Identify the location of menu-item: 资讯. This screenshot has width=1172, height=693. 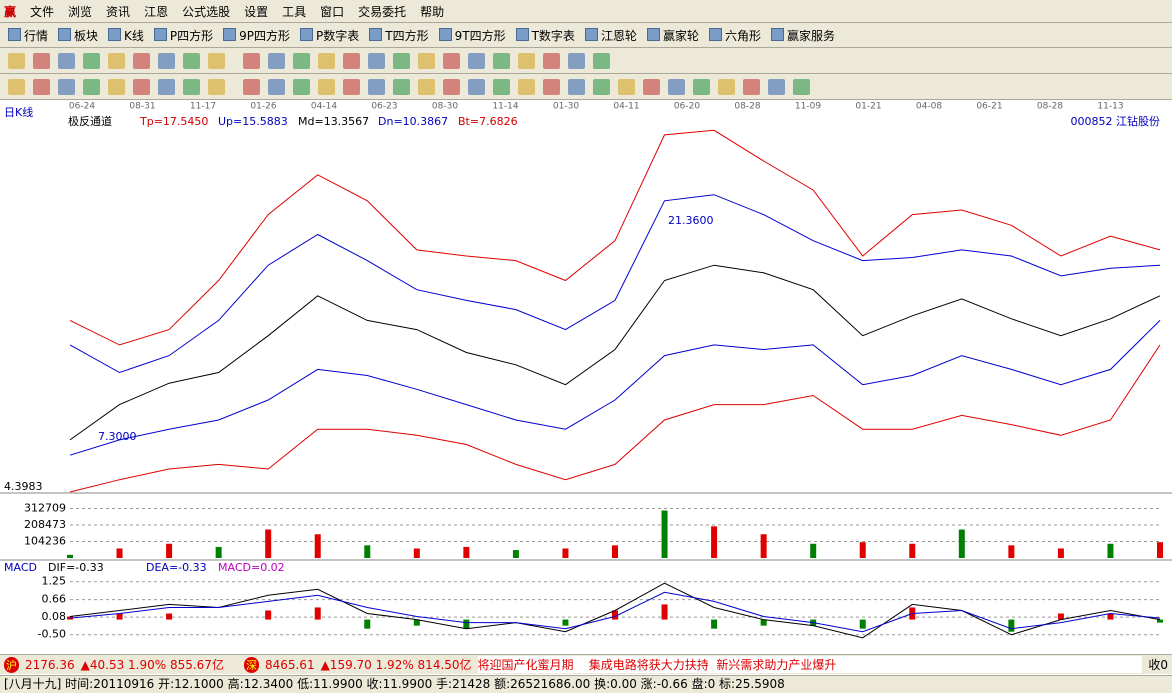
(118, 11).